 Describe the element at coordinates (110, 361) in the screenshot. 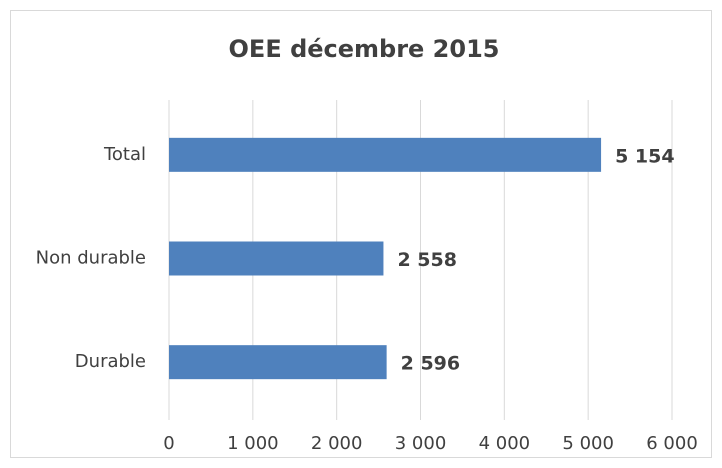

I see `y-tick-label: Durable` at that location.